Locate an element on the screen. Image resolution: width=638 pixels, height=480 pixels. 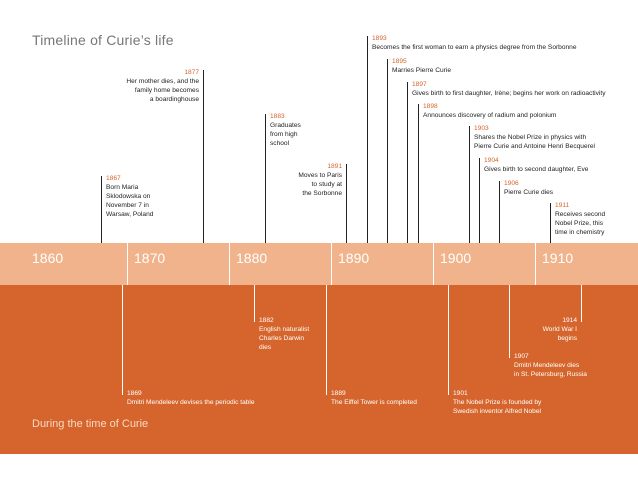
event-text: Warsaw, Poland is located at coordinates (130, 214).